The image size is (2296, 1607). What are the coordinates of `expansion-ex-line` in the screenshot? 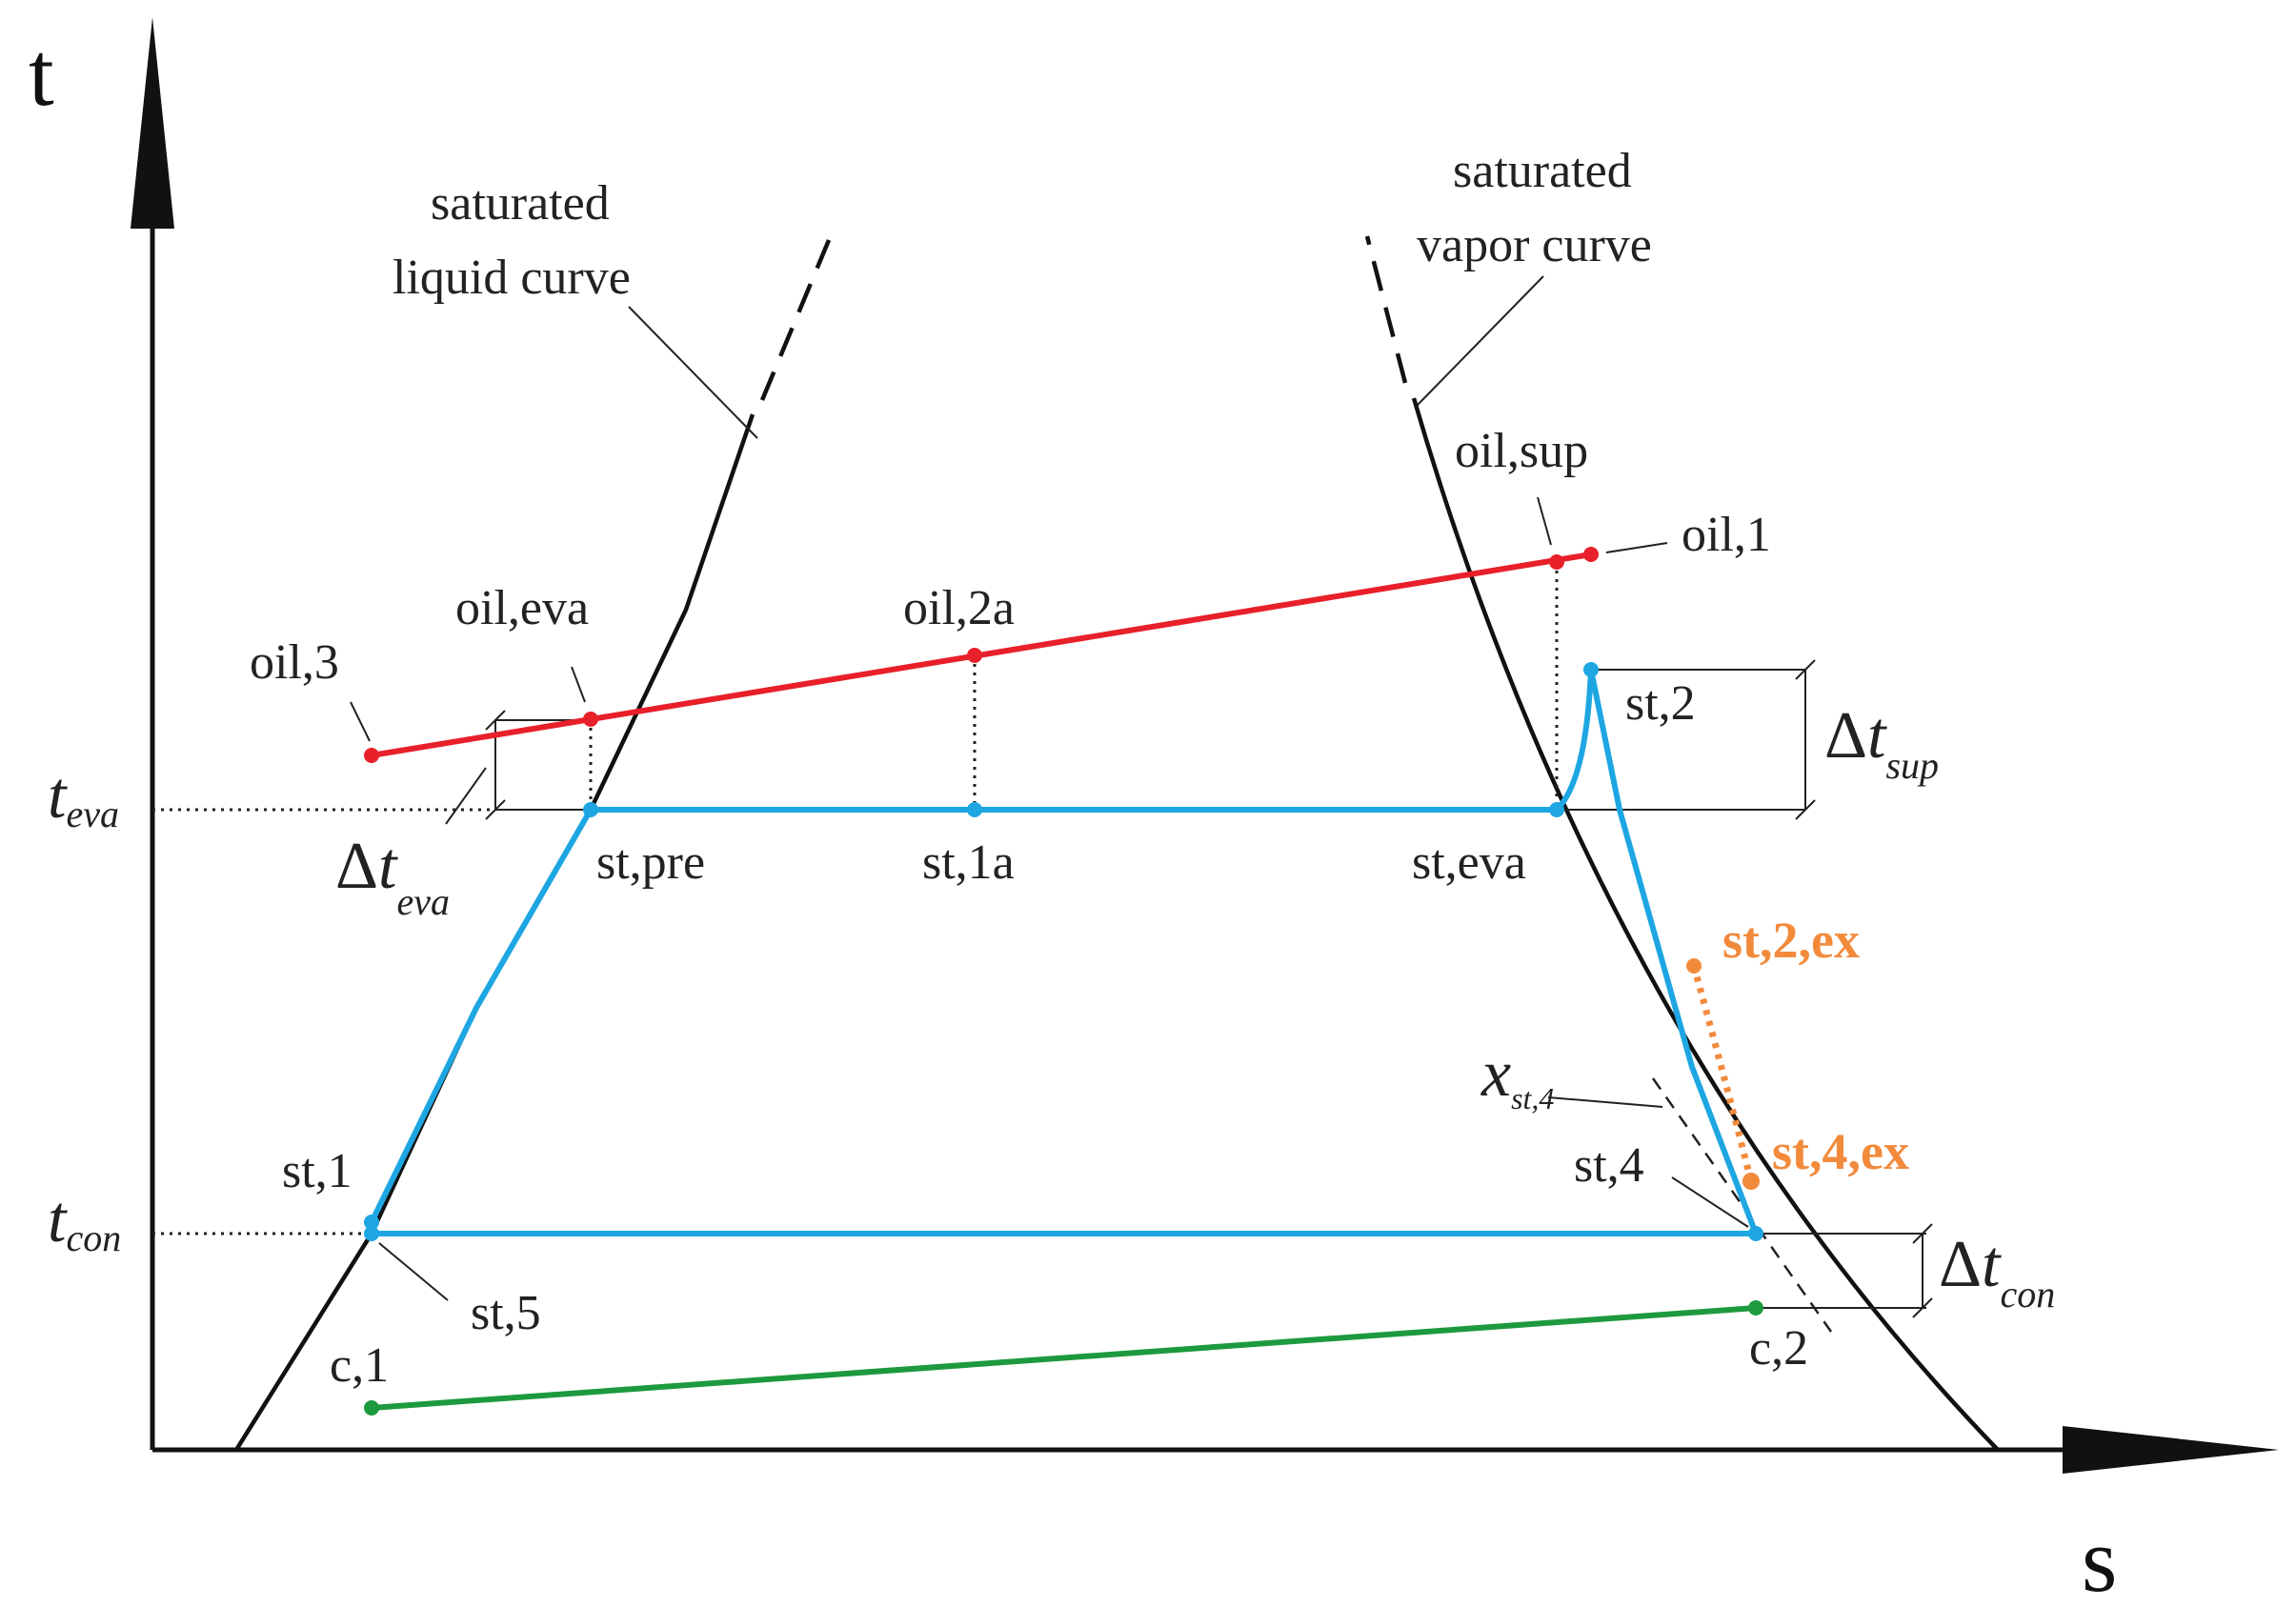 It's located at (1722, 1073).